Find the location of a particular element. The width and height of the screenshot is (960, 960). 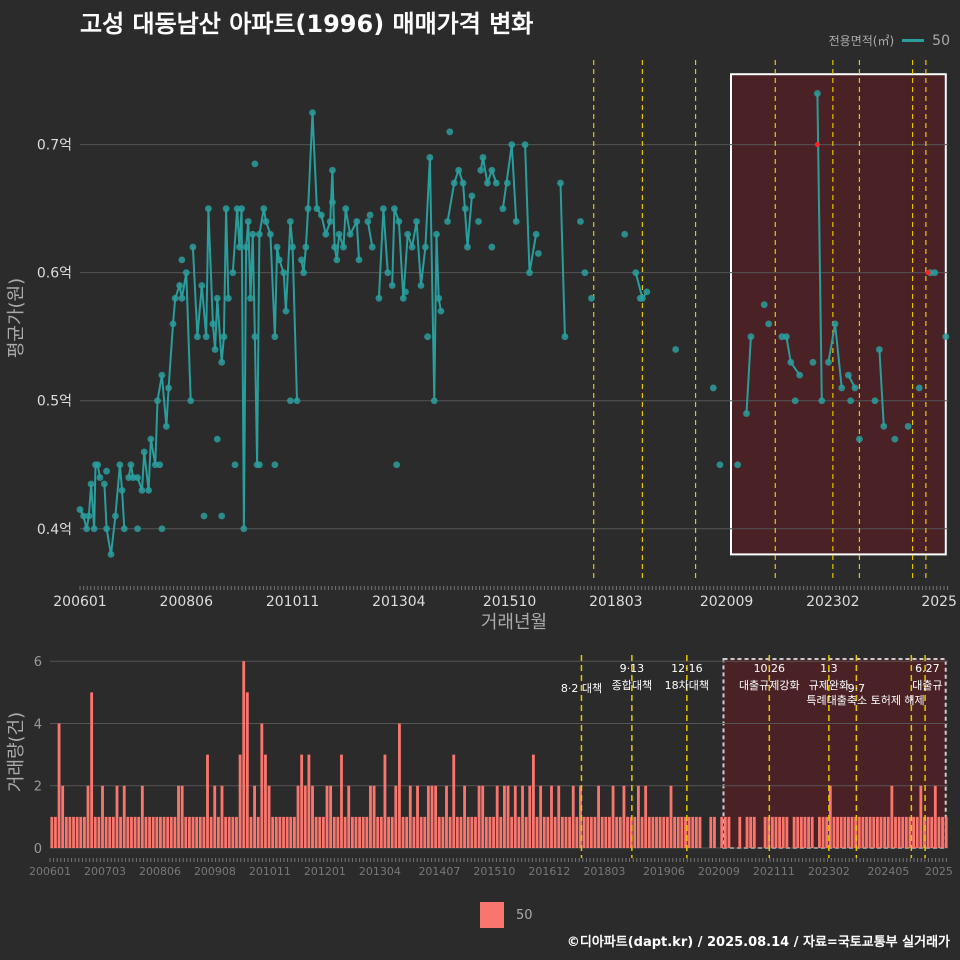

y-tick-label: 0.7억 is located at coordinates (54, 146).